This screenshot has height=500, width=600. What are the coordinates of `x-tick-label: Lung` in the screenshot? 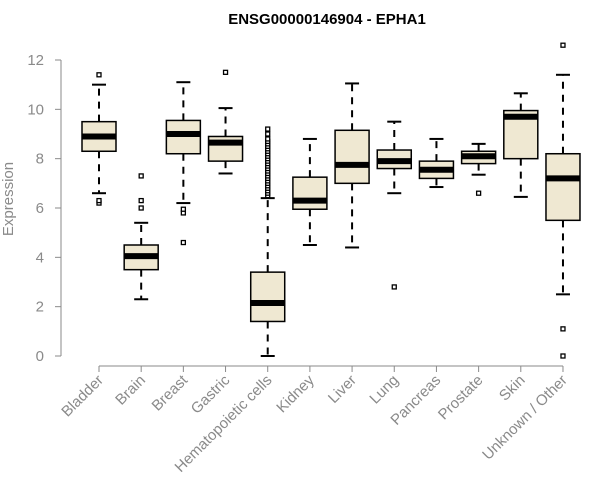 It's located at (384, 390).